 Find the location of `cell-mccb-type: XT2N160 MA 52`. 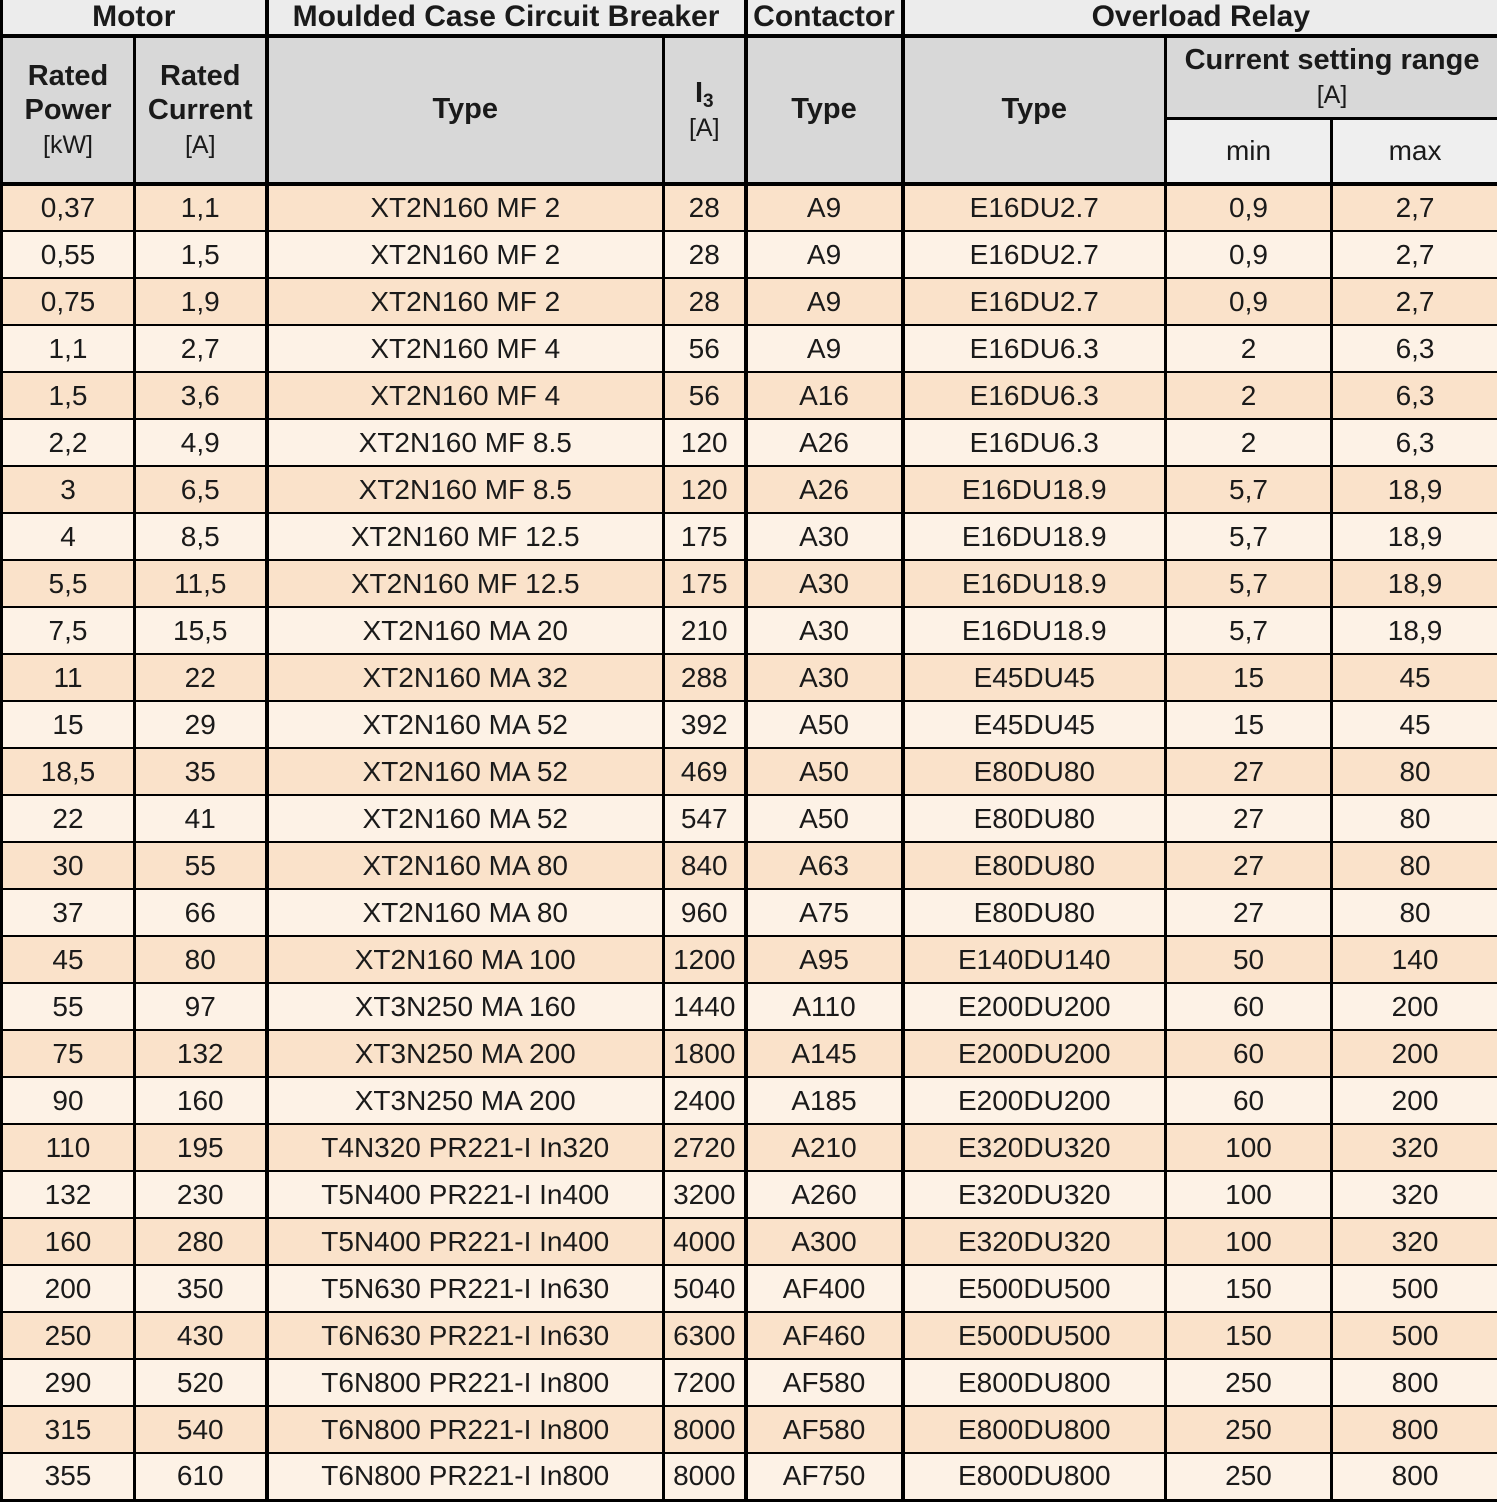

cell-mccb-type: XT2N160 MA 52 is located at coordinates (464, 818).